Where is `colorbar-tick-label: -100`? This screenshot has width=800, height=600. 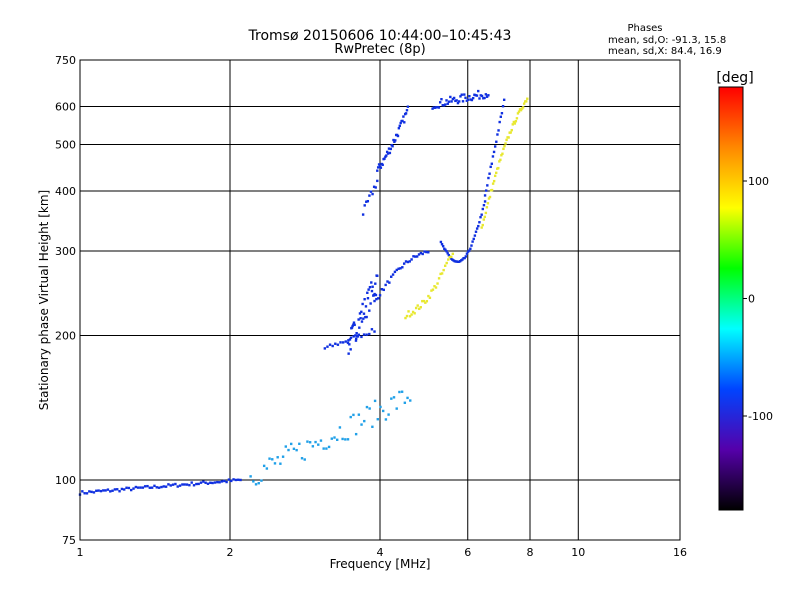
colorbar-tick-label: -100 is located at coordinates (760, 416).